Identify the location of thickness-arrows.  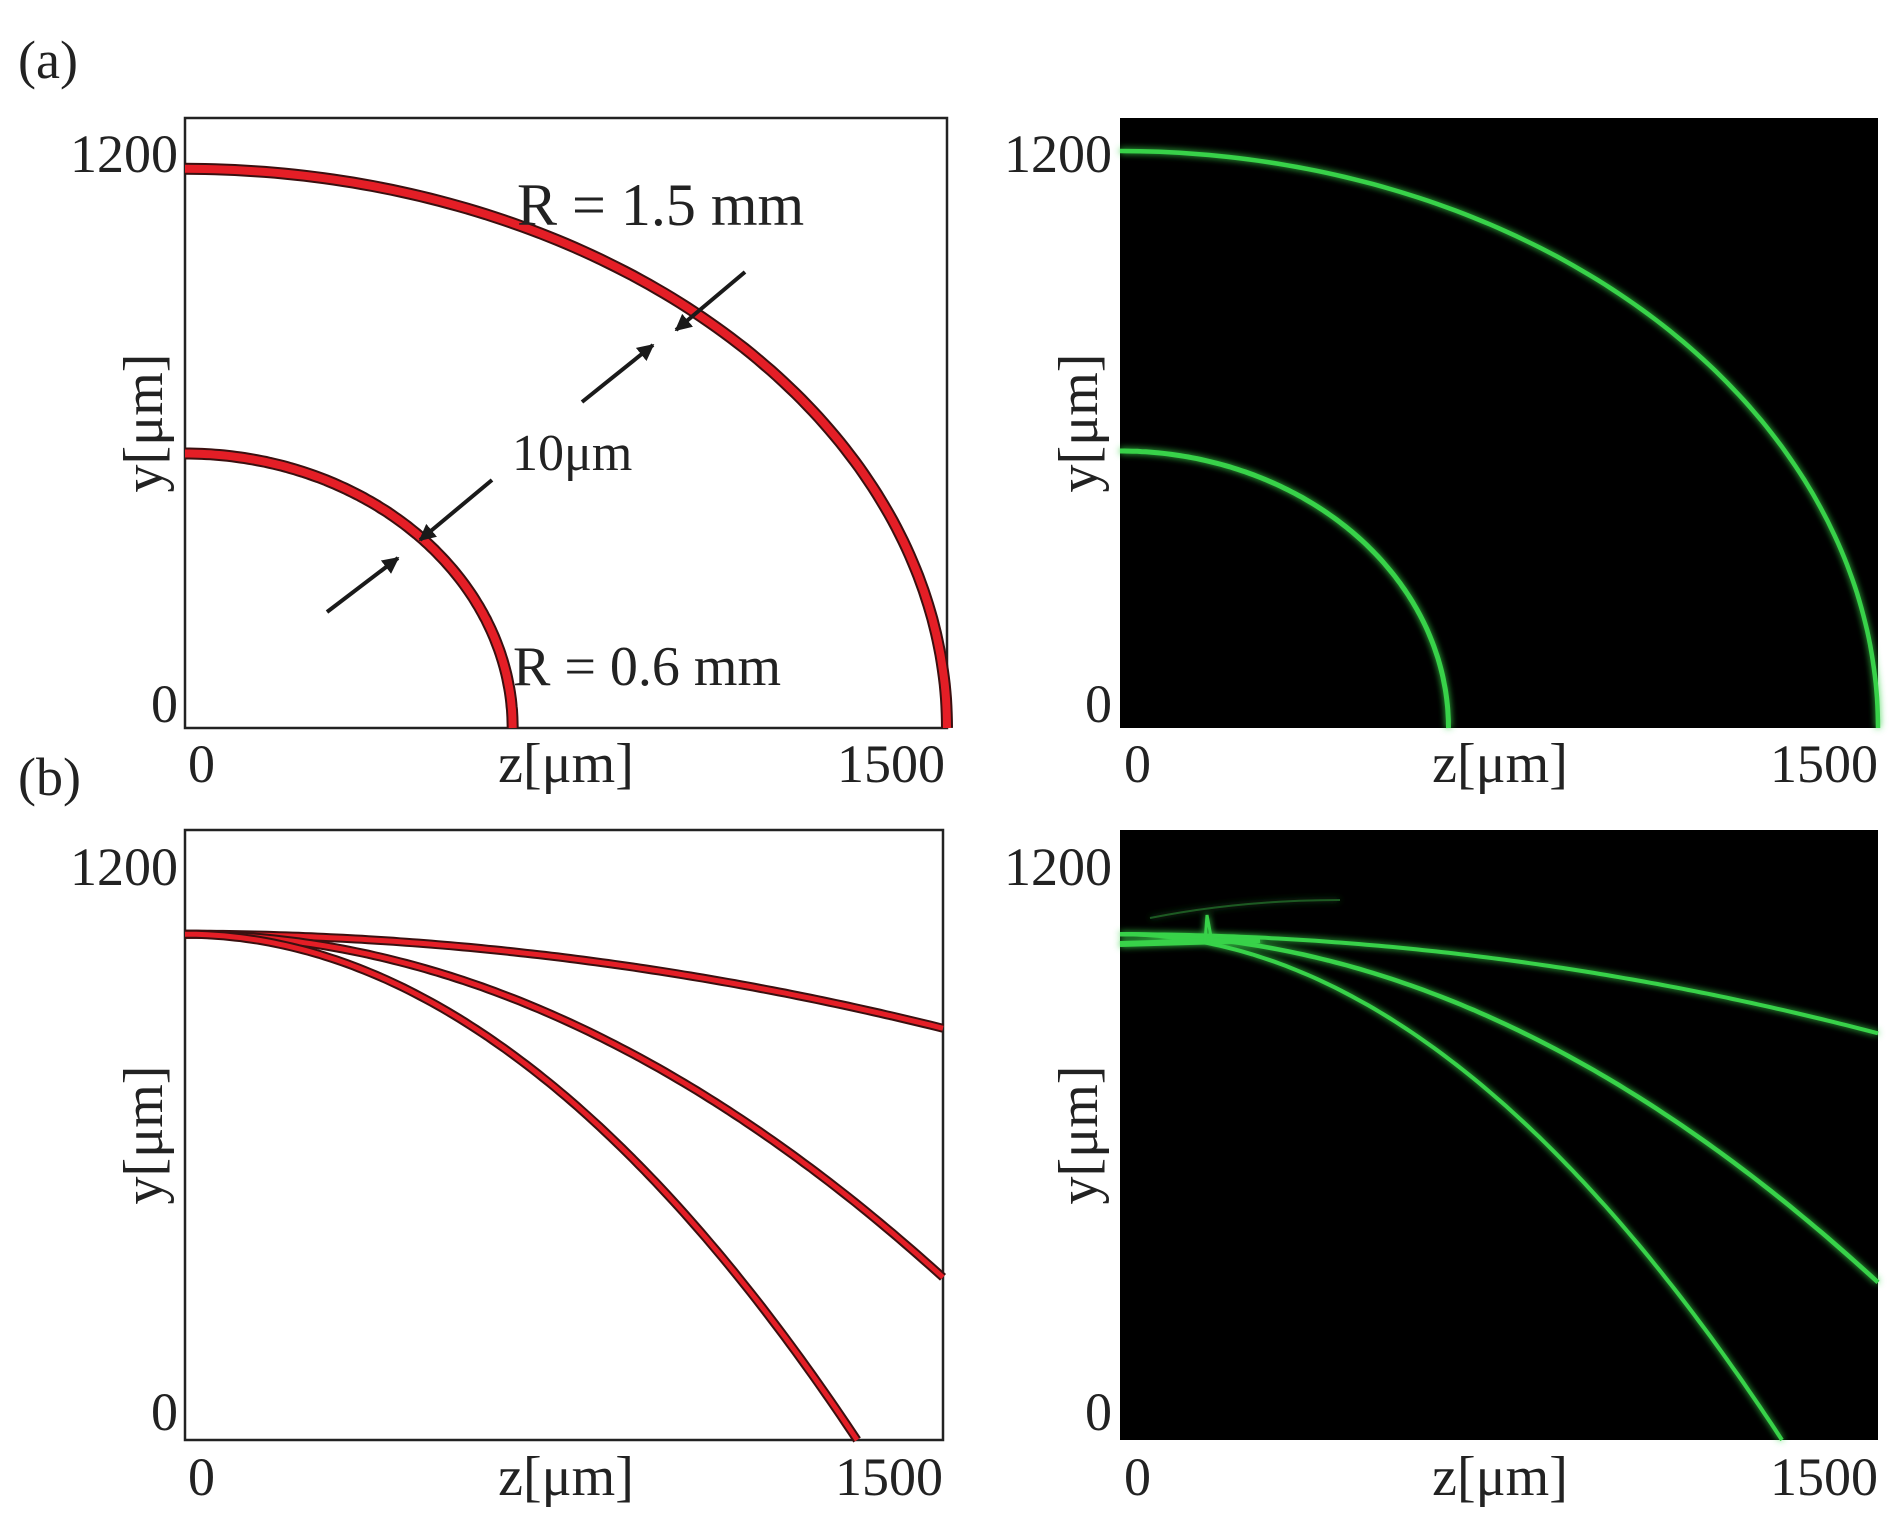
(536, 442).